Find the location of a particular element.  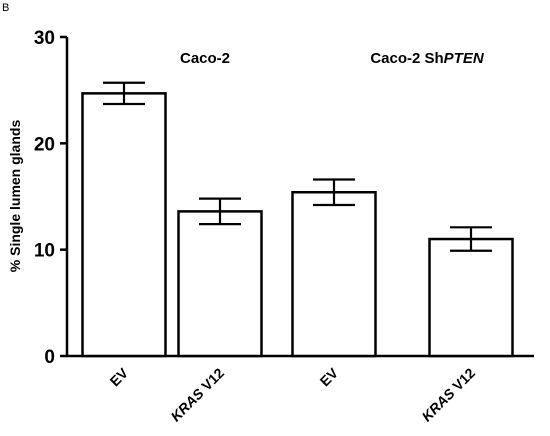

group-label-0: Caco-2 is located at coordinates (205, 58).